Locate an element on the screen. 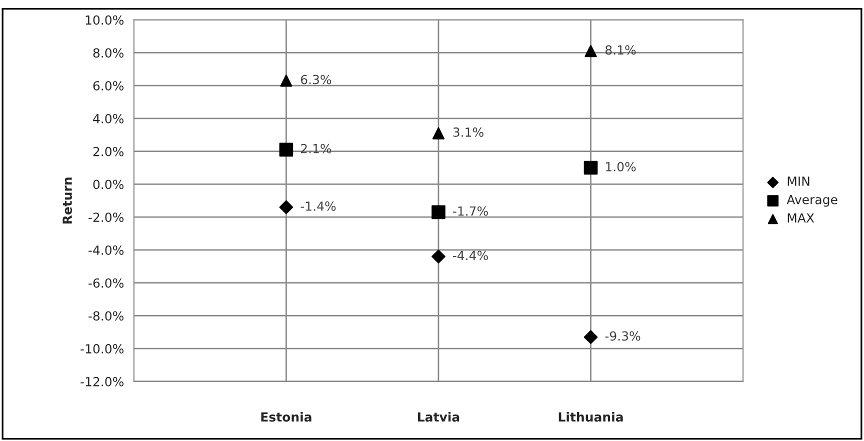 The width and height of the screenshot is (864, 441). legend-label: Average is located at coordinates (812, 200).